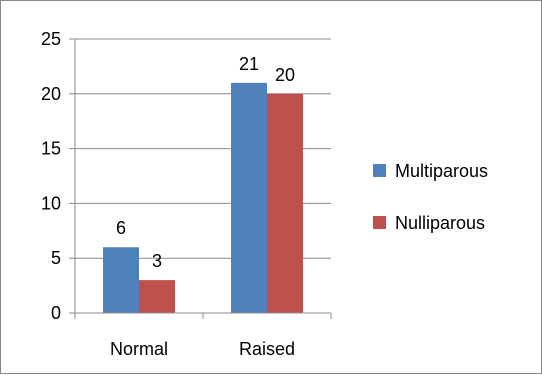  What do you see at coordinates (51, 94) in the screenshot?
I see `y-tick-label: 20` at bounding box center [51, 94].